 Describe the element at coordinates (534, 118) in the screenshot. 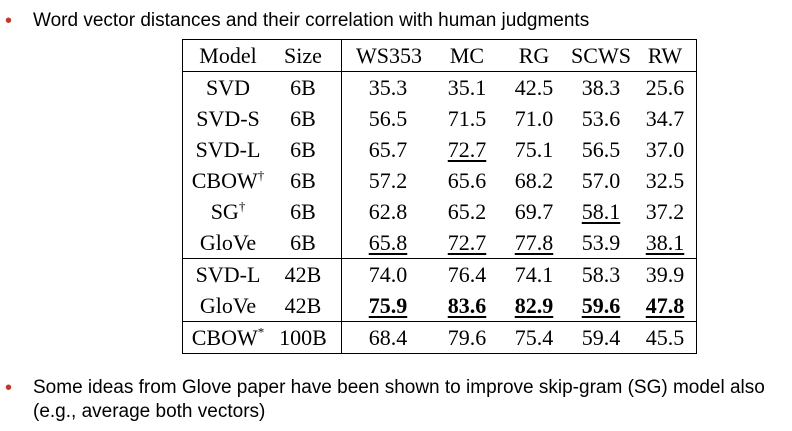

I see `rg-cell: 71.0` at that location.